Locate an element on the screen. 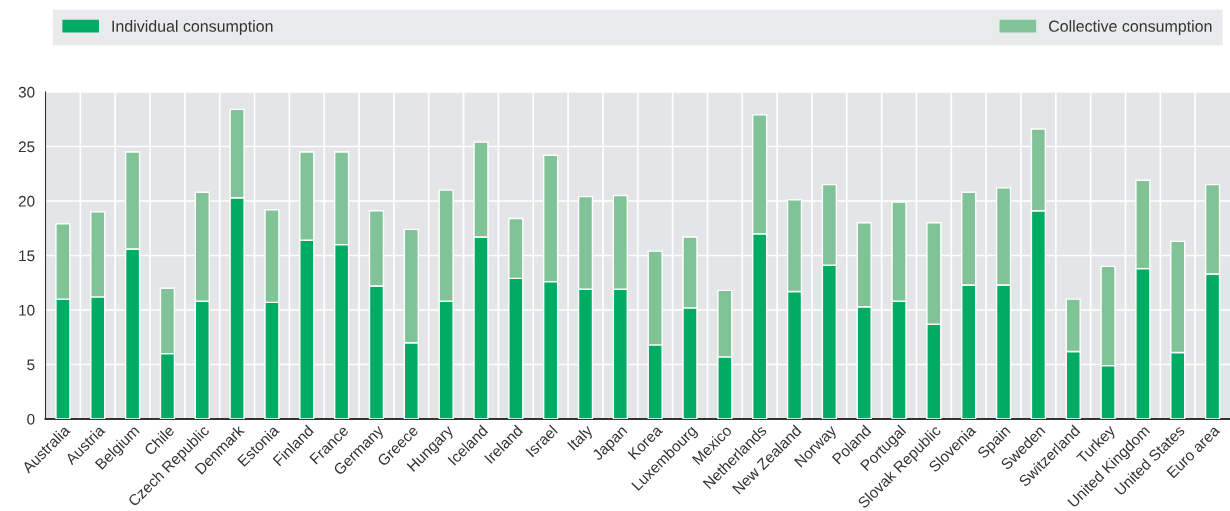 The image size is (1230, 511). y-tick-label: 25 is located at coordinates (26, 147).